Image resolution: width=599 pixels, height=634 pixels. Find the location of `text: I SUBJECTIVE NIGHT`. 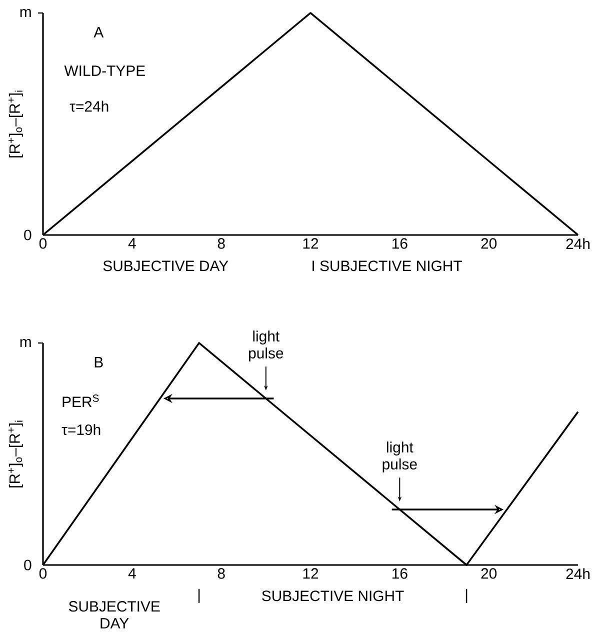

text: I SUBJECTIVE NIGHT is located at coordinates (387, 266).